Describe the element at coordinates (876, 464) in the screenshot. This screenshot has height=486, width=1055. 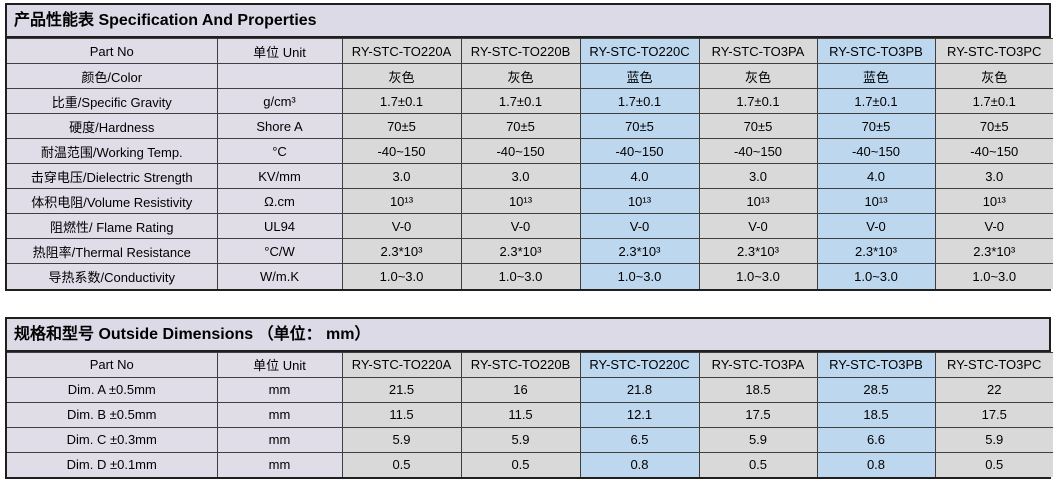
I see `value-cell: 0.8` at that location.